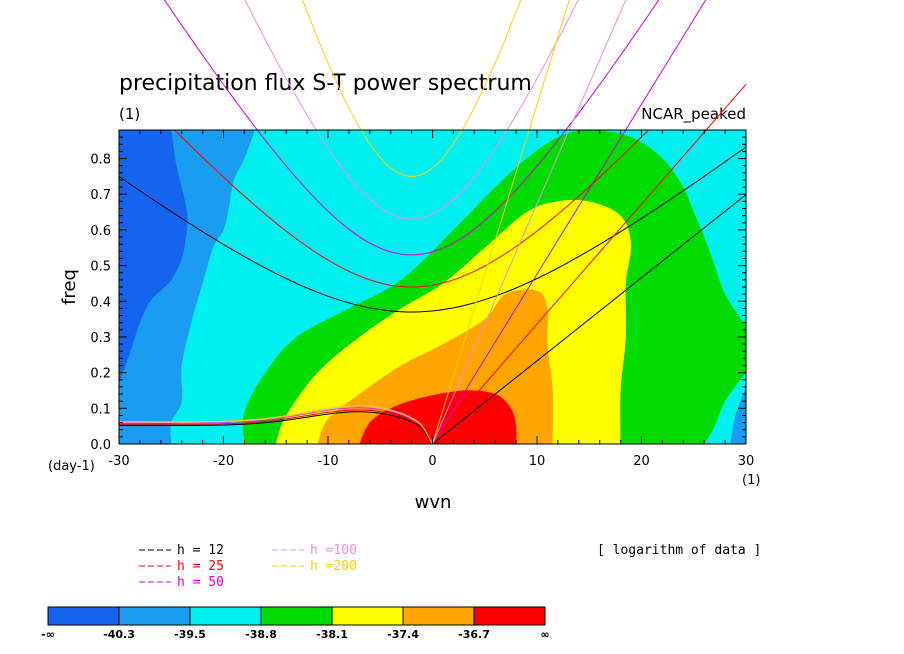 The height and width of the screenshot is (654, 904). I want to click on colorbar-label: -38.1, so click(332, 634).